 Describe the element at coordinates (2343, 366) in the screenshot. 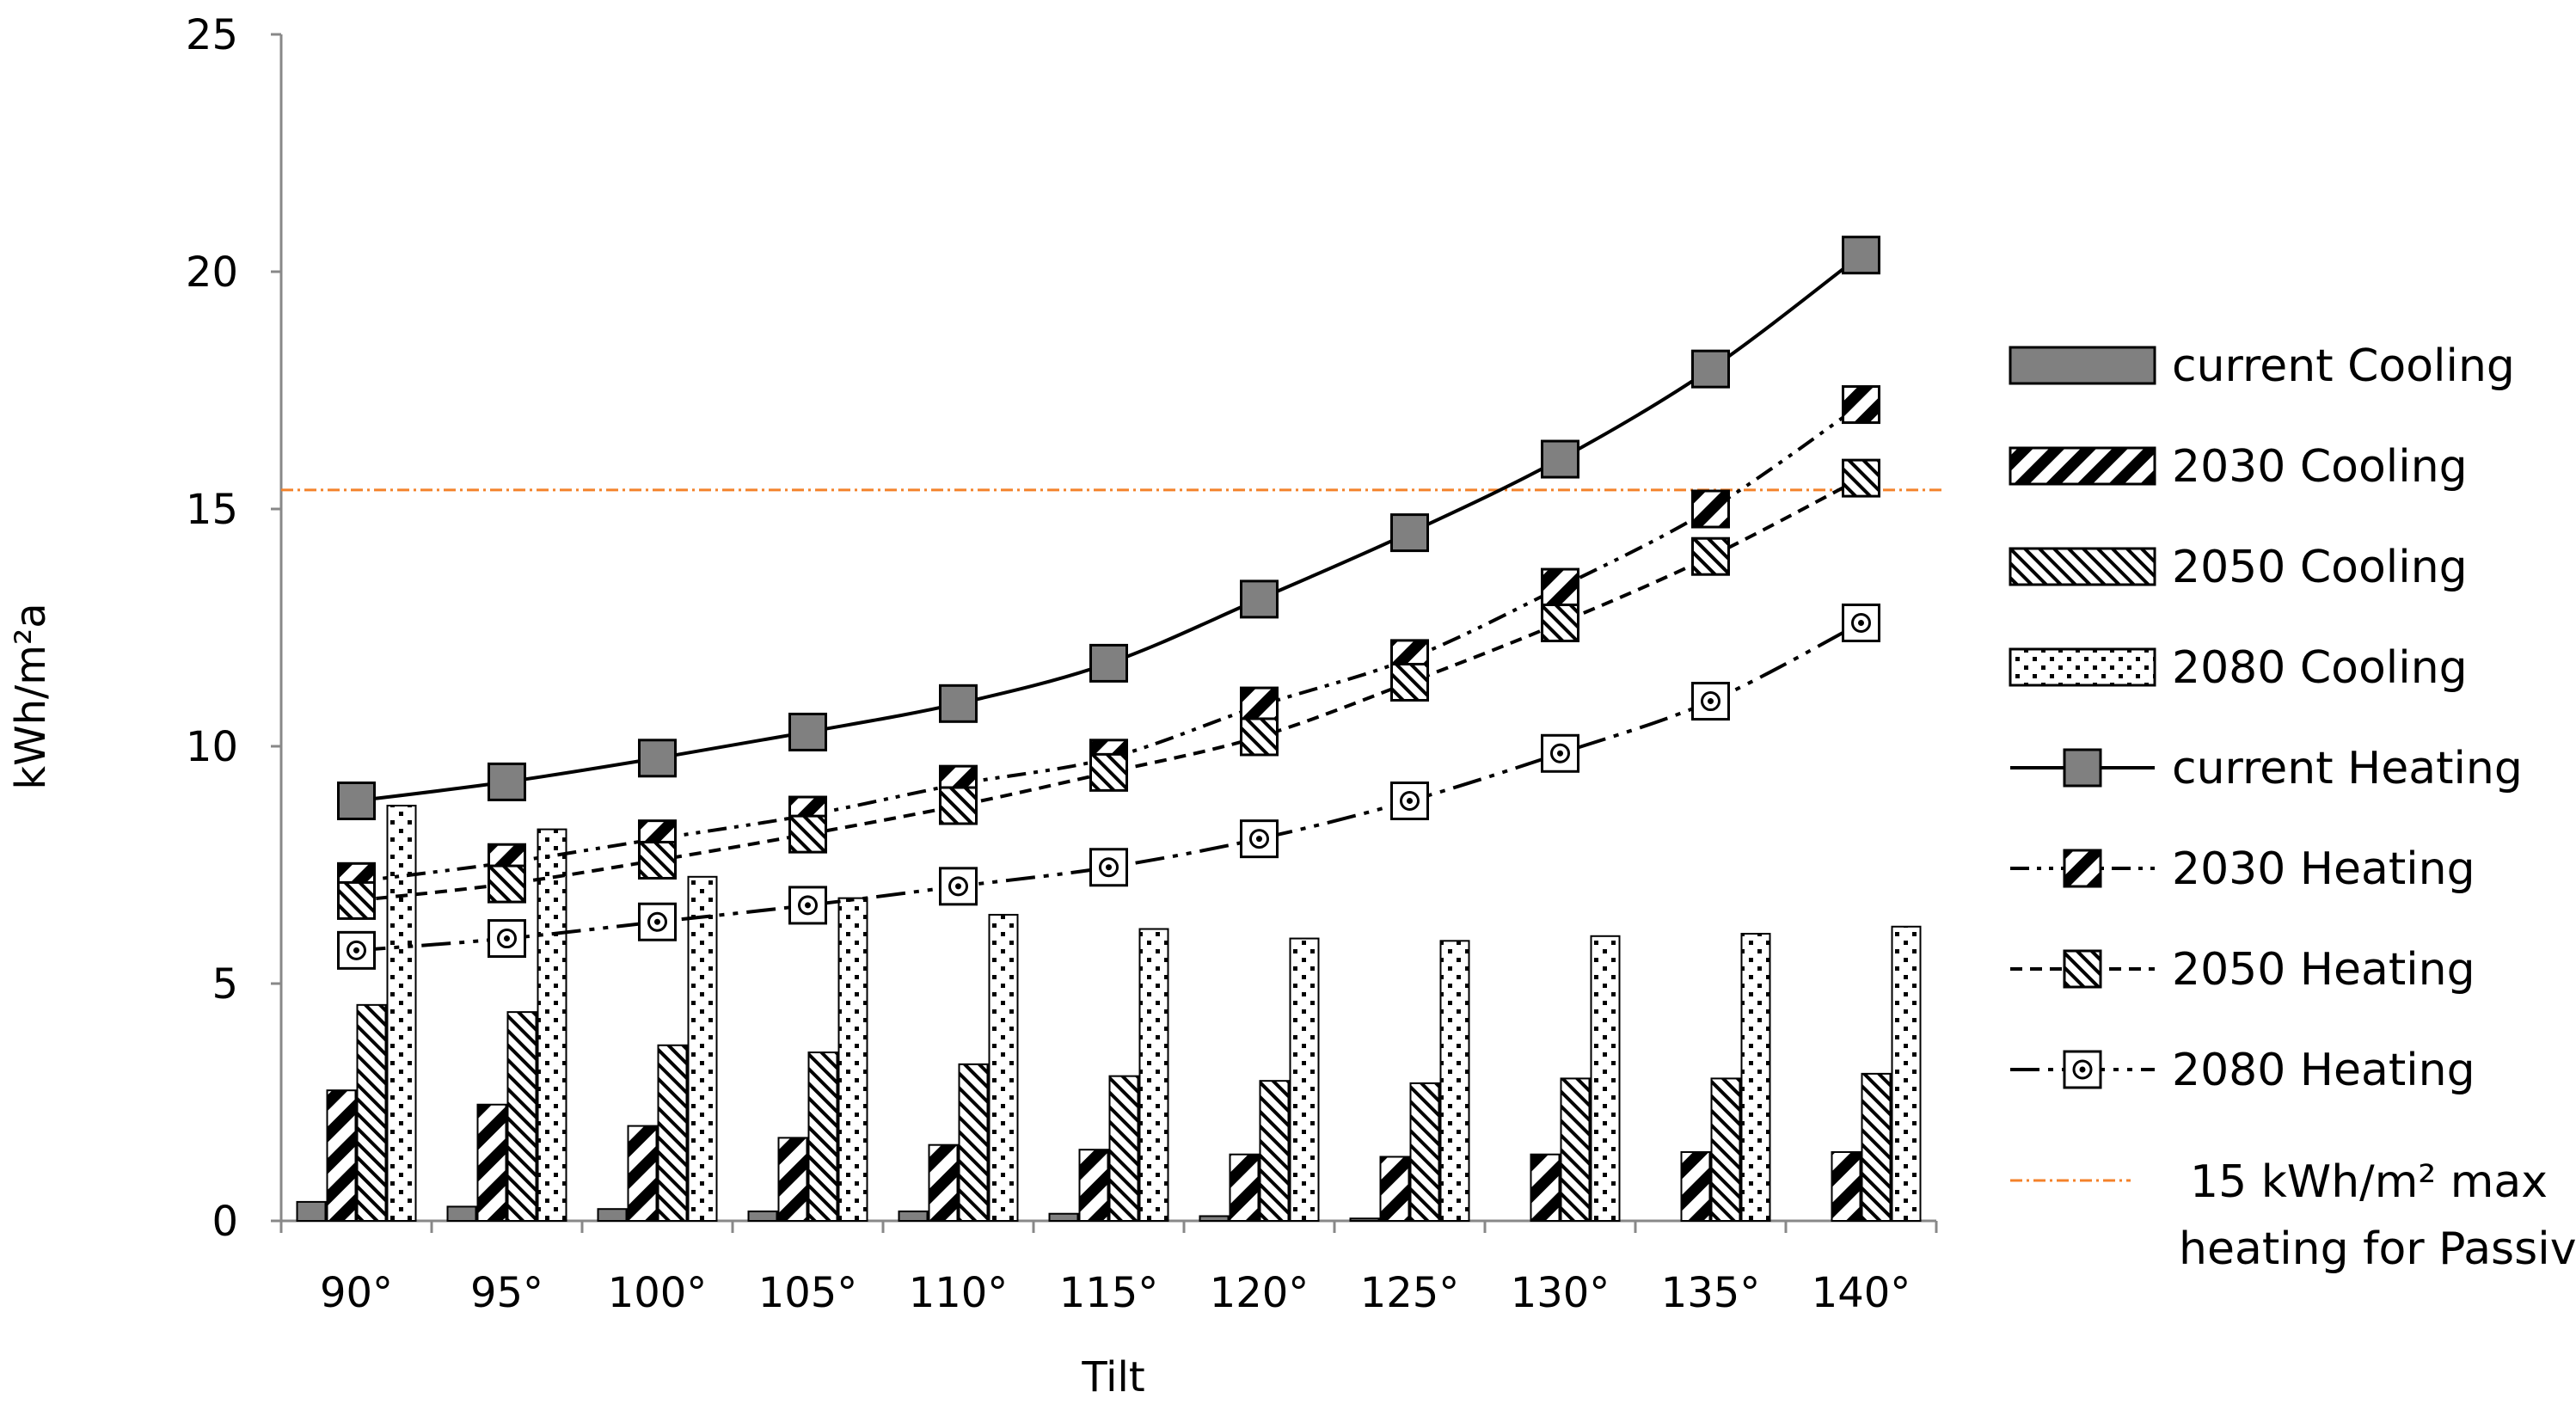

I see `legend-label: current Cooling` at that location.